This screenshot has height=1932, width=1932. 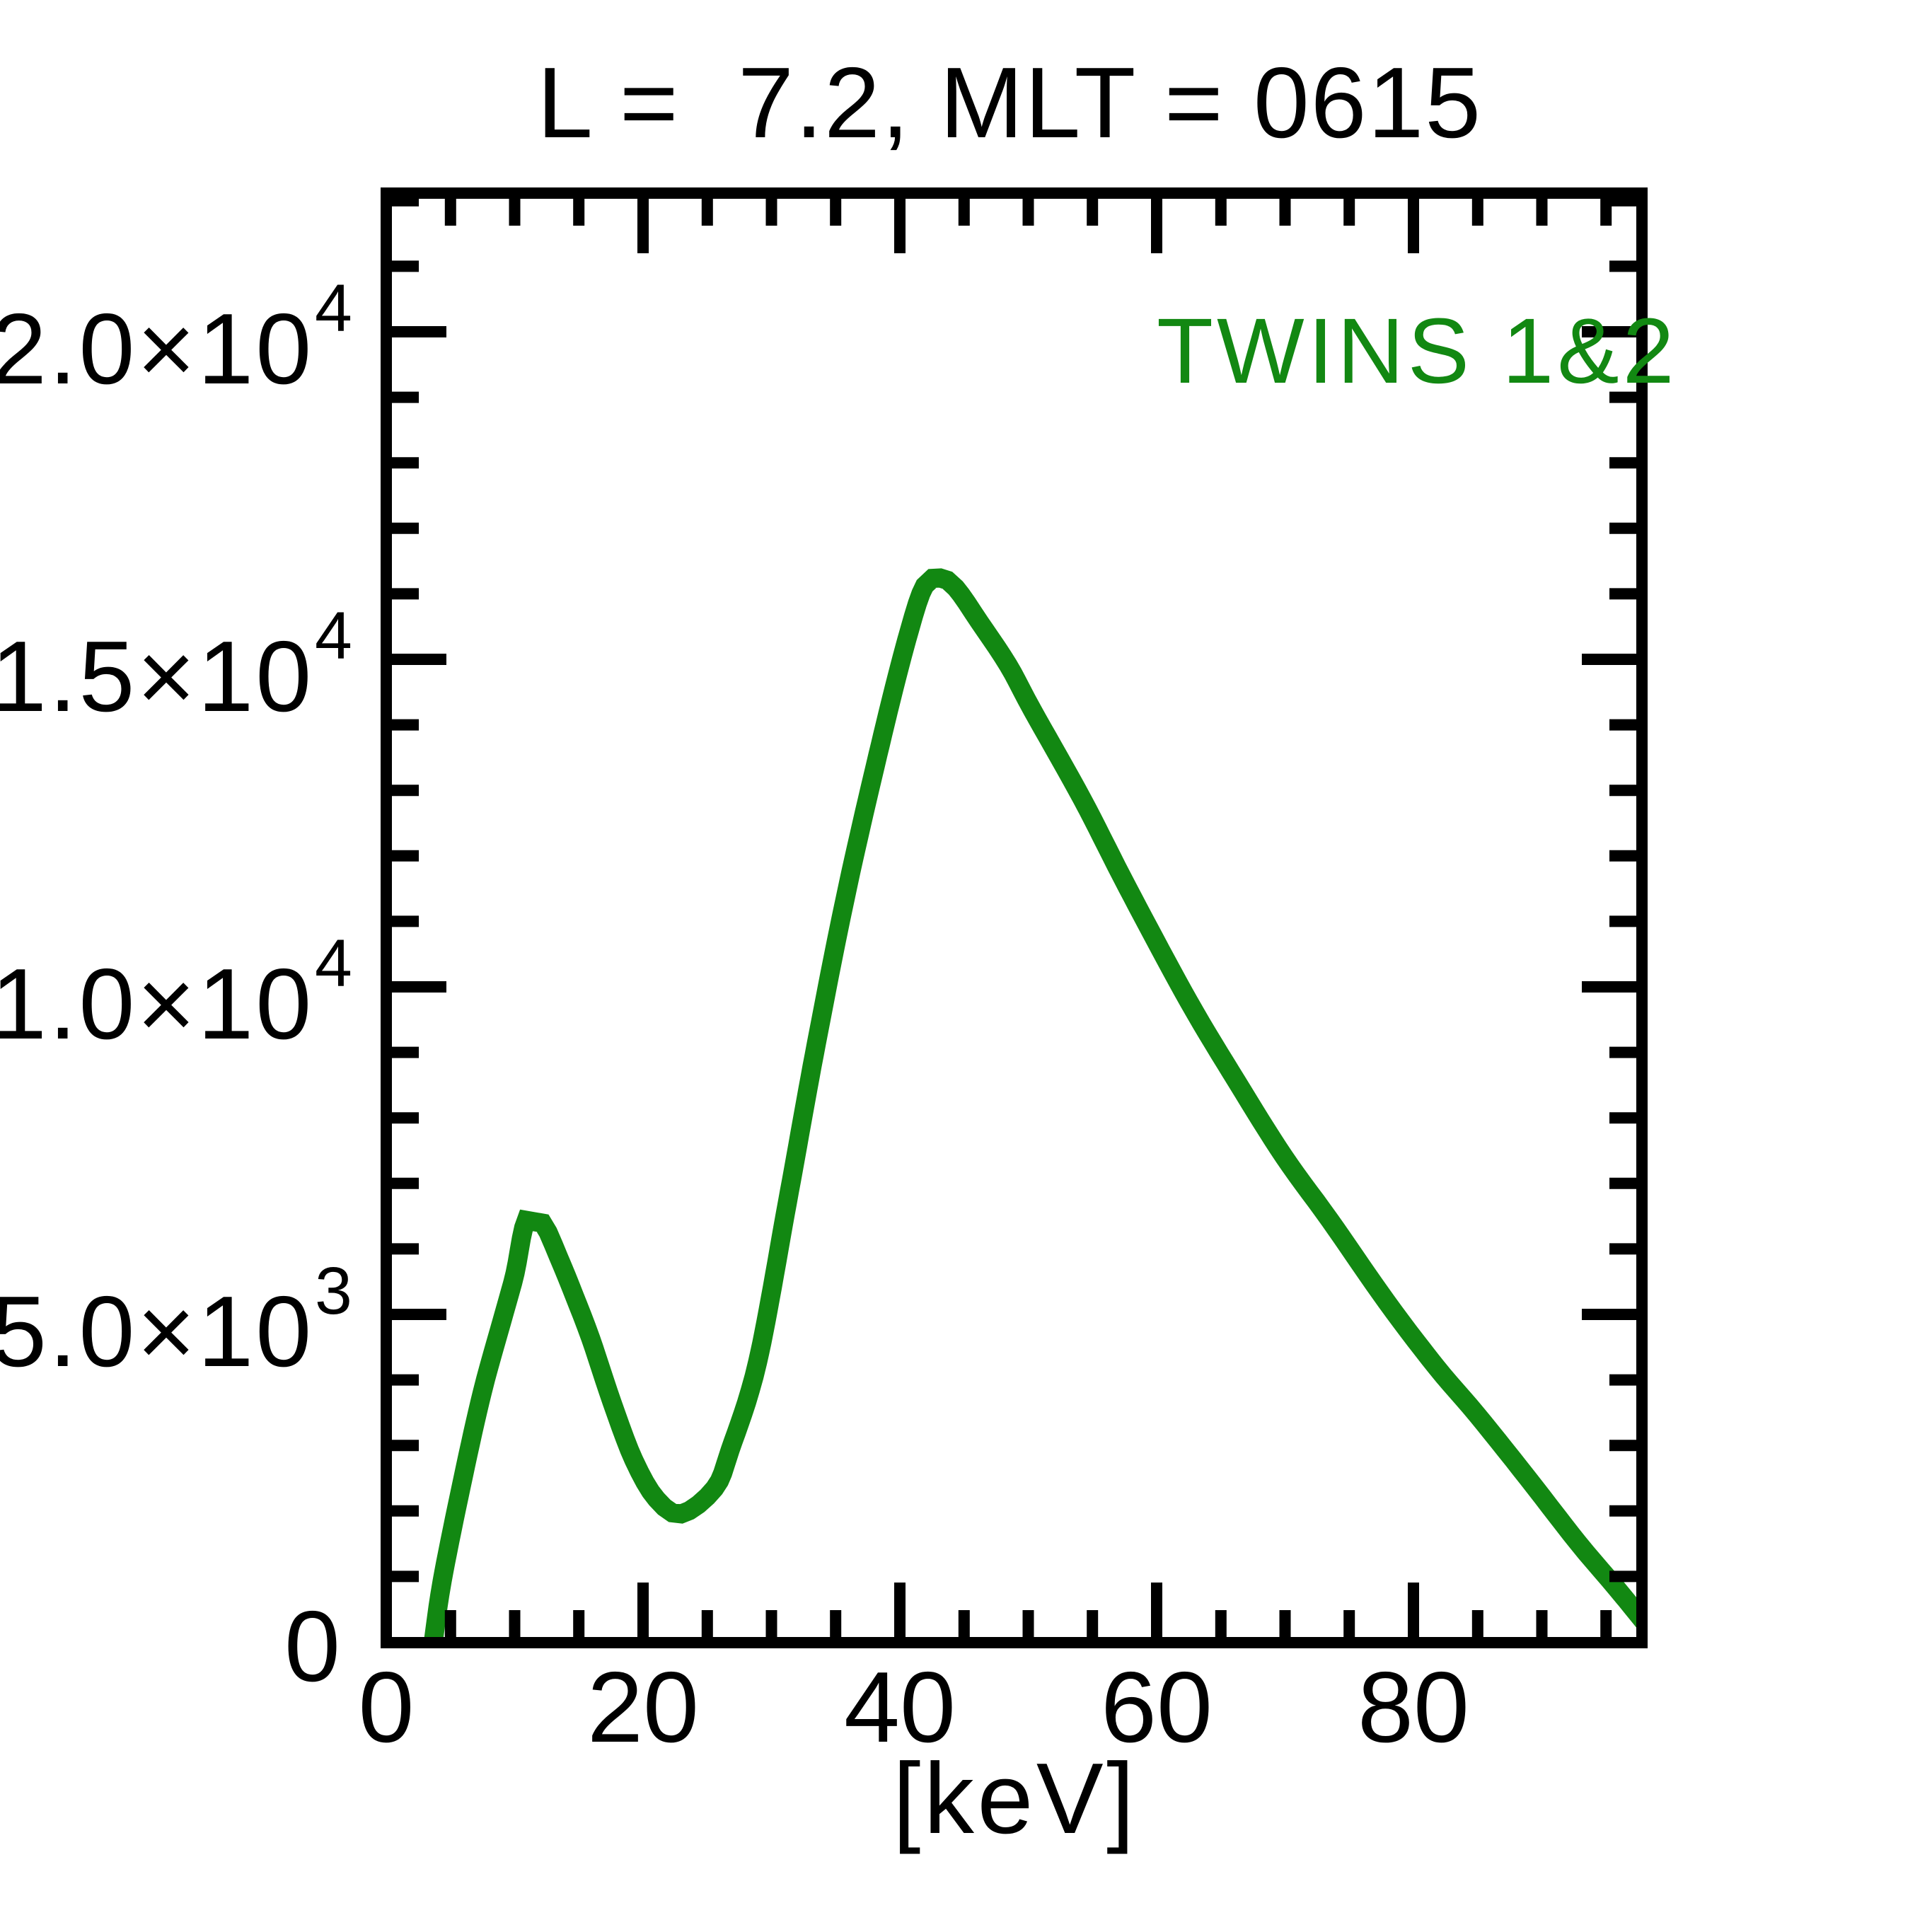 I want to click on svg-text: 40, so click(x=900, y=1707).